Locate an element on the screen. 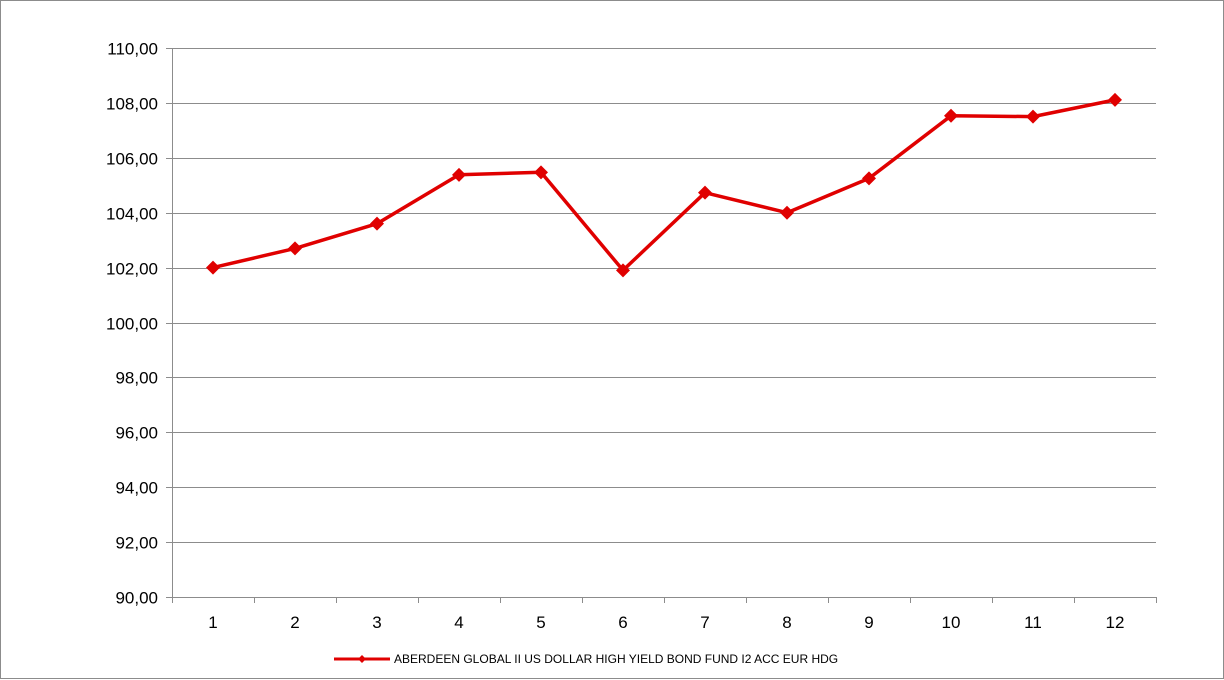 This screenshot has width=1224, height=680. y-axis-tick-label: 108,00 is located at coordinates (132, 104).